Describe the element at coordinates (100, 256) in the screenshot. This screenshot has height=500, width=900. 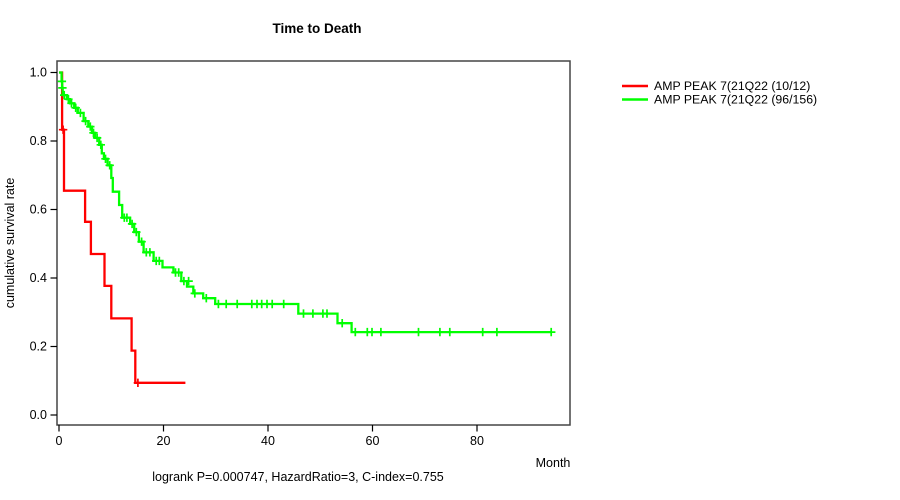
I see `censor-marks-red` at that location.